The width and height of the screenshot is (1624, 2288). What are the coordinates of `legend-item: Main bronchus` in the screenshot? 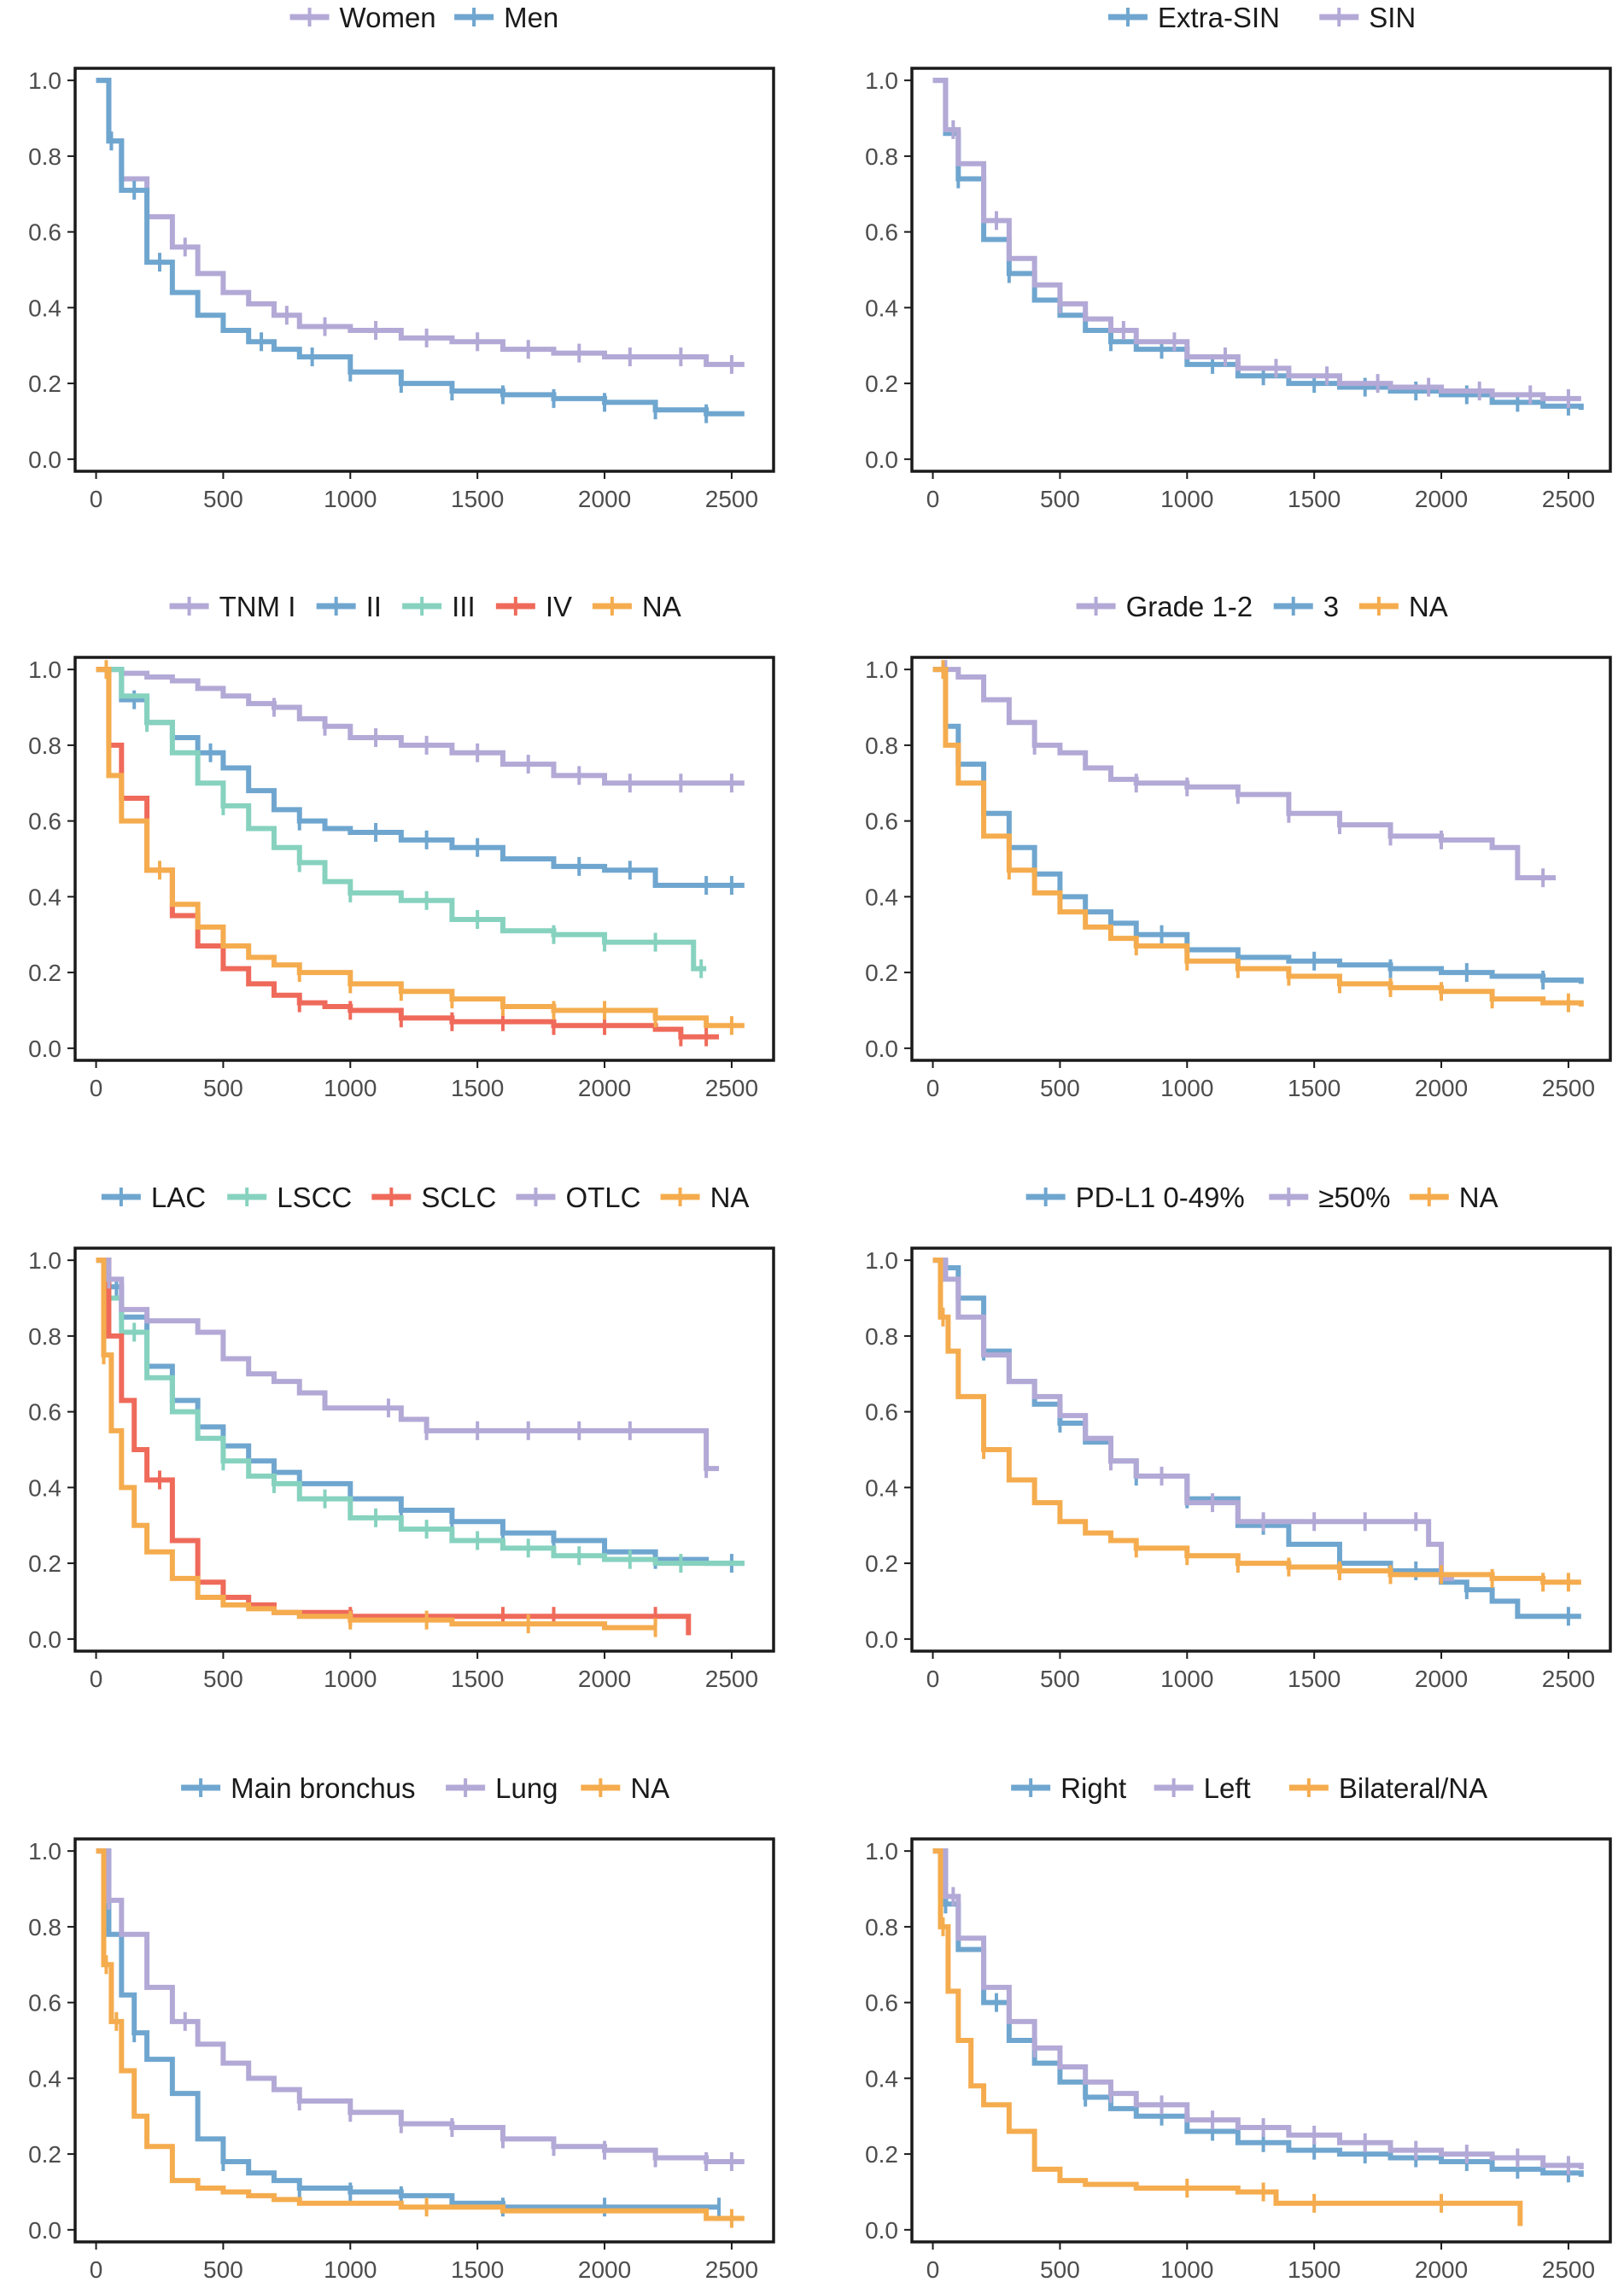 It's located at (298, 1788).